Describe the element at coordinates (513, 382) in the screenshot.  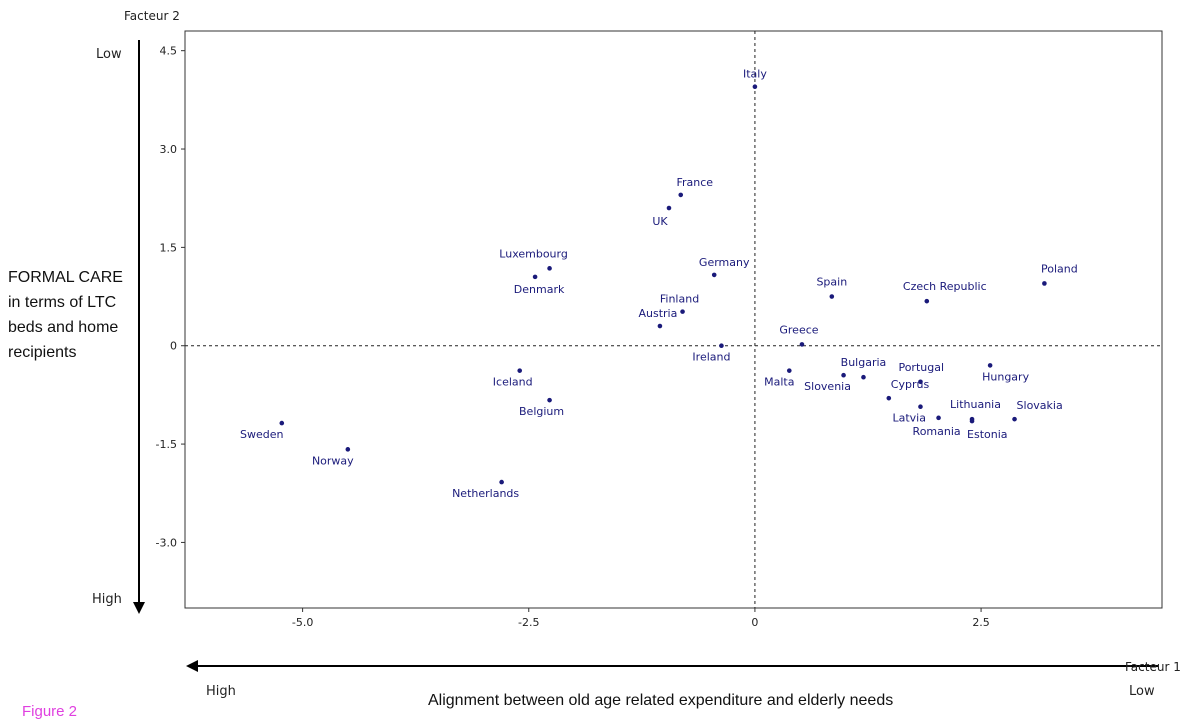
I see `point-label: Iceland` at that location.